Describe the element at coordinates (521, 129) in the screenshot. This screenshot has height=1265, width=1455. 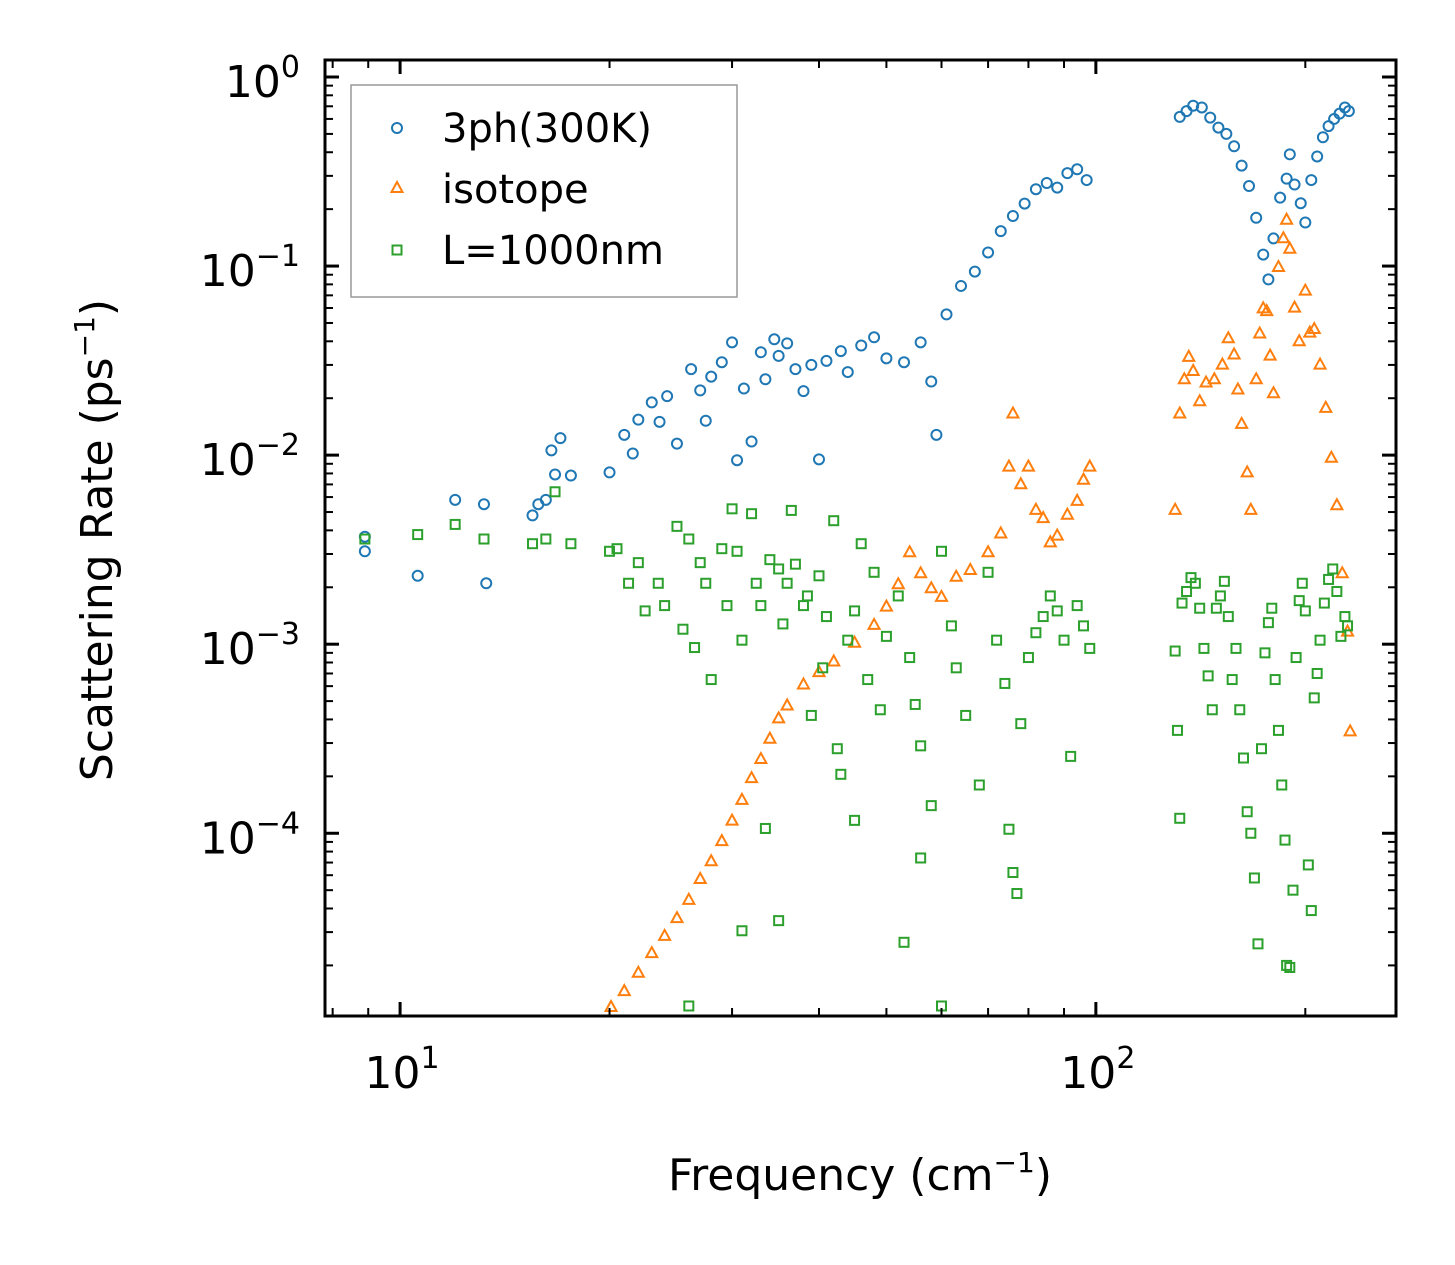
I see `legend-entry-3ph: 3ph(300K)` at that location.